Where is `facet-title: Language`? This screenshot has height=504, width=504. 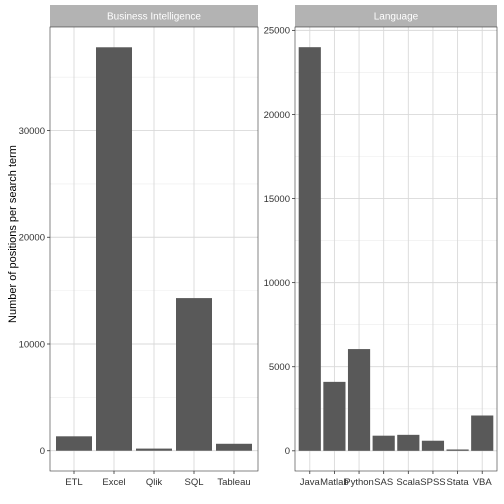
facet-title: Language is located at coordinates (396, 17).